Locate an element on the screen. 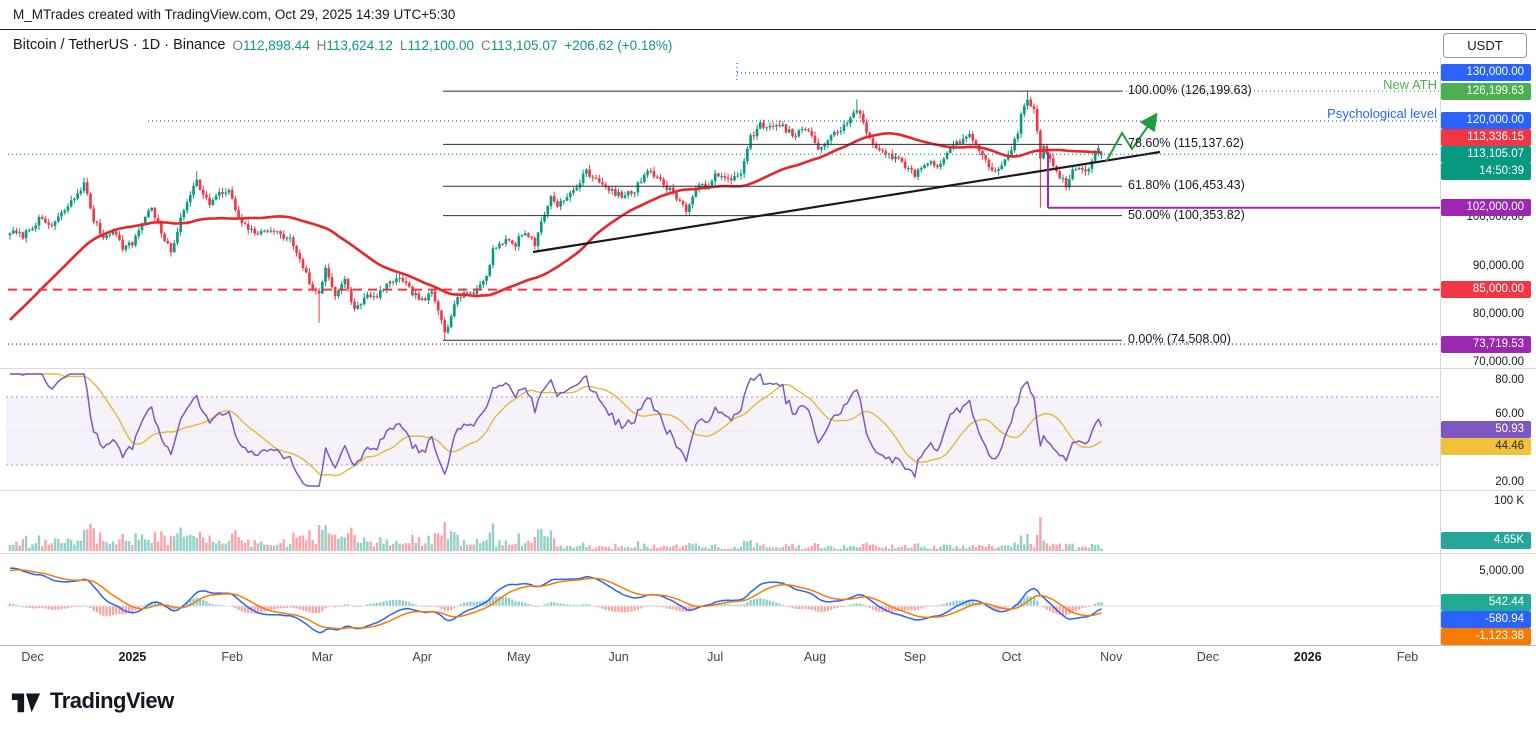 This screenshot has width=1536, height=734. macd-line is located at coordinates (555, 600).